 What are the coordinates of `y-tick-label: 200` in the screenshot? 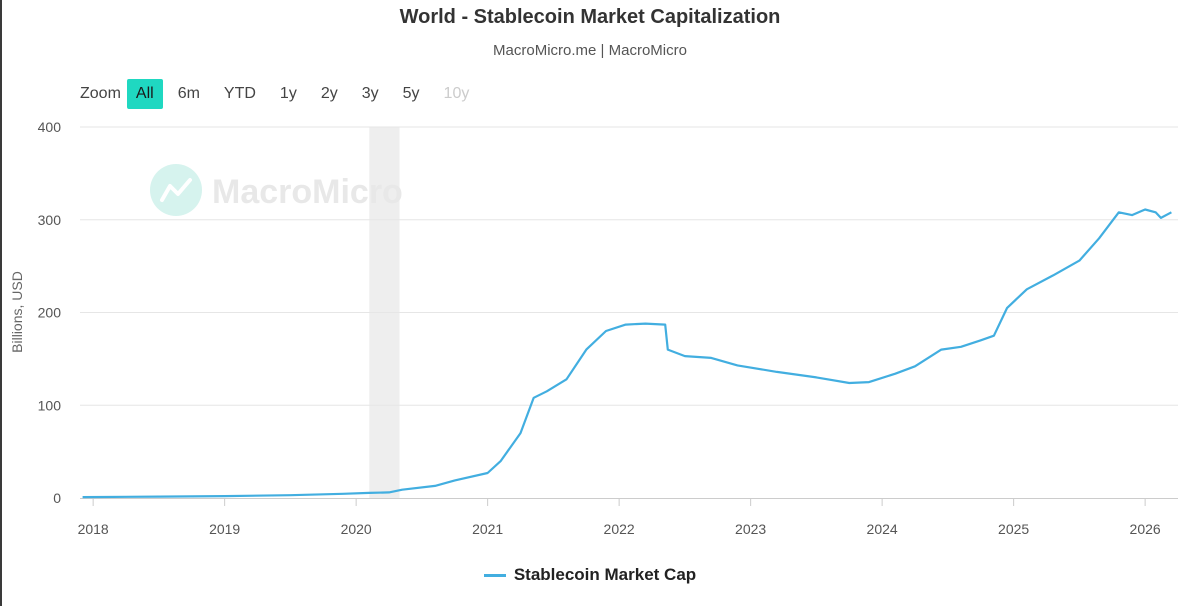 It's located at (50, 313).